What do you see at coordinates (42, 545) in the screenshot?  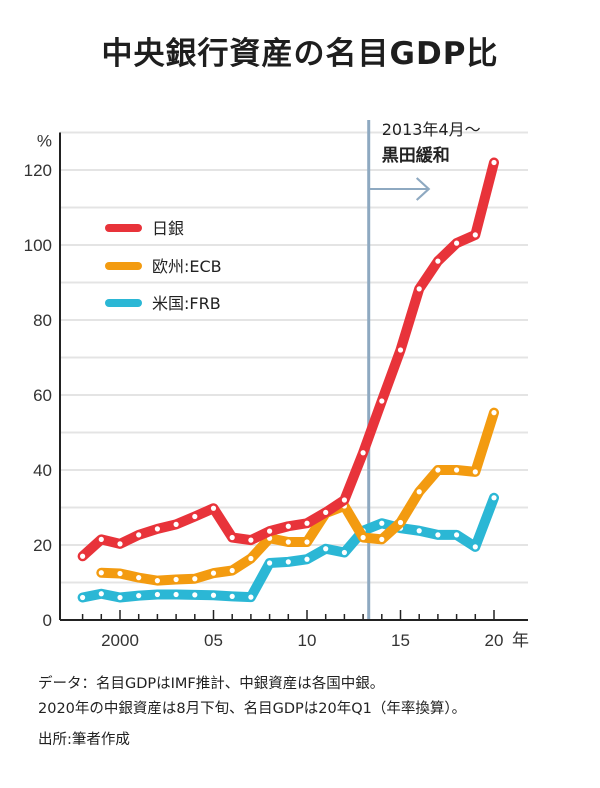 I see `y-tick-label: 20` at bounding box center [42, 545].